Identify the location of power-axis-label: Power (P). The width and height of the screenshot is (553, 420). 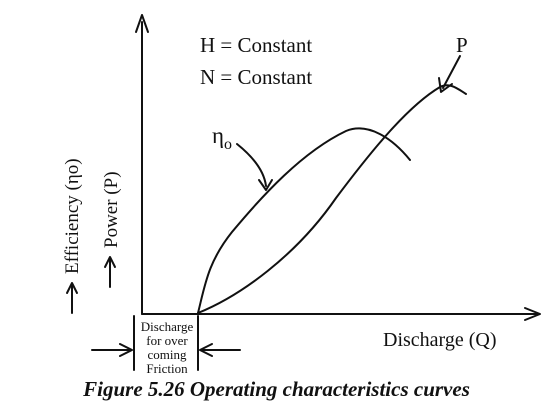
(111, 209).